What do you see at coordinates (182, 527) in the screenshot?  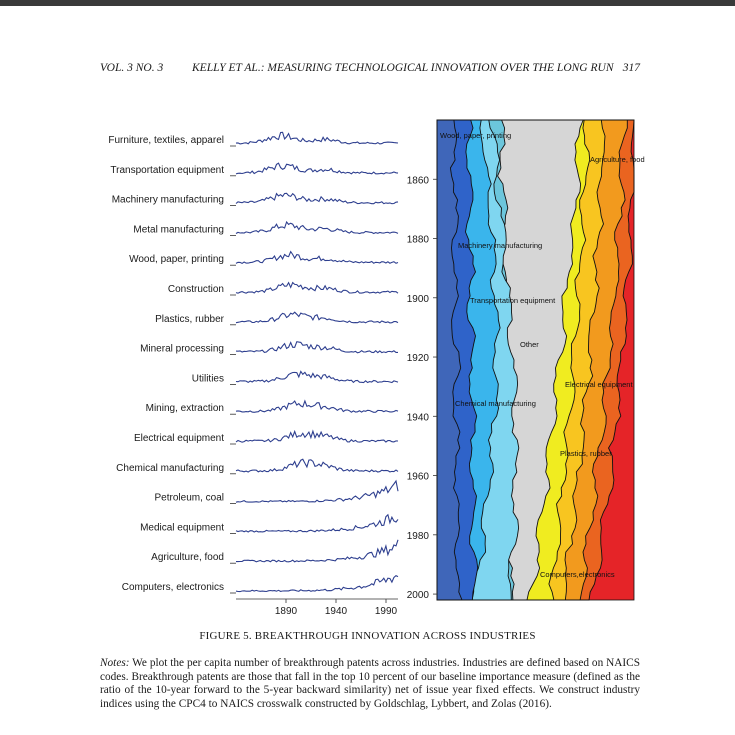 I see `series-label: Medical equipment` at bounding box center [182, 527].